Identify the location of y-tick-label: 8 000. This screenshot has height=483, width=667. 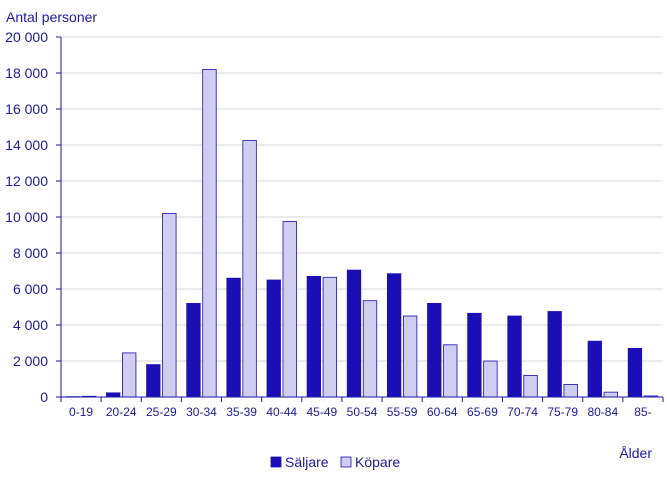
(30, 253).